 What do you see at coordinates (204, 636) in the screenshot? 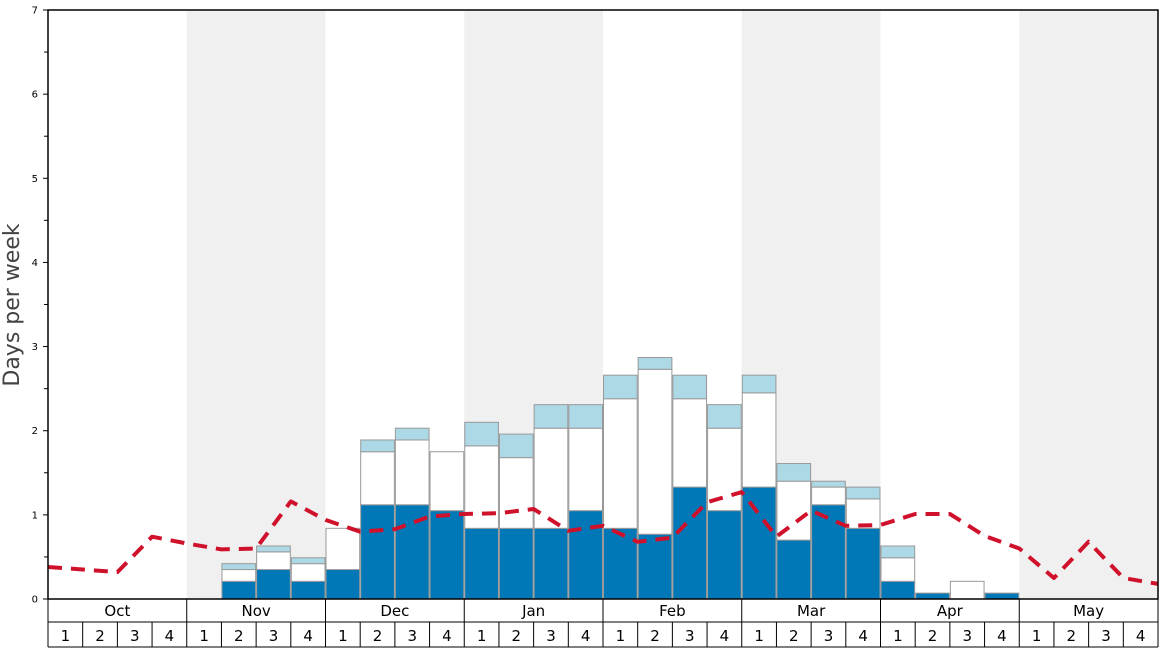
I see `week-label-nov-1: 1` at bounding box center [204, 636].